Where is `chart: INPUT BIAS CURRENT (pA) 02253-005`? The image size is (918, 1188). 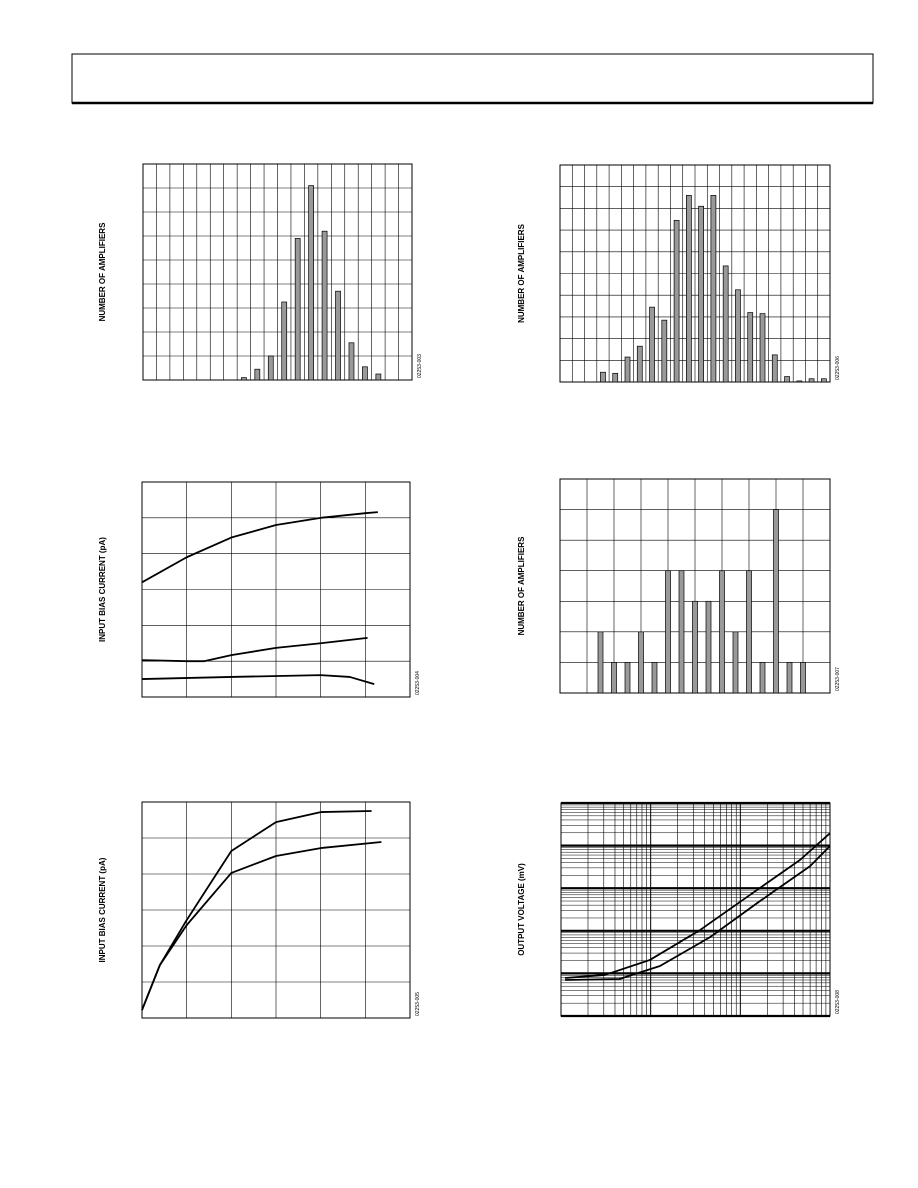 chart: INPUT BIAS CURRENT (pA) 02253-005 is located at coordinates (259, 910).